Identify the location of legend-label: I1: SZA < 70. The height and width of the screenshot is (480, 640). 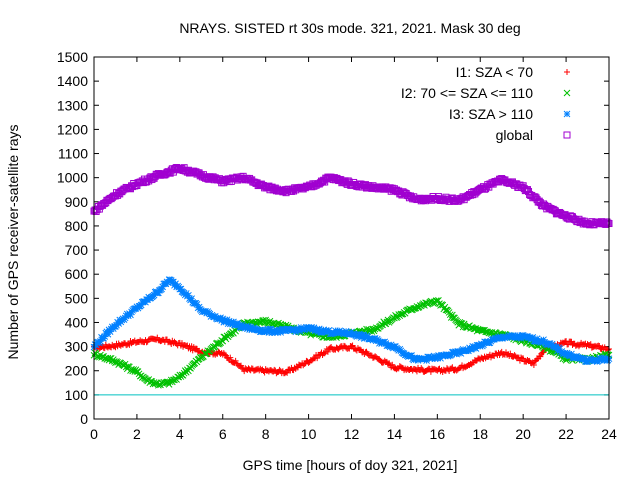
(495, 72).